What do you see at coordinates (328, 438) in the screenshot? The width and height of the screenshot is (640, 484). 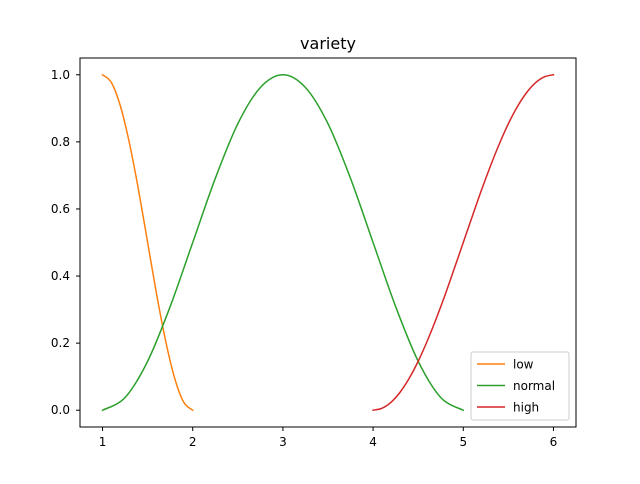 I see `x-axis: 1 2 3 4 5 6` at bounding box center [328, 438].